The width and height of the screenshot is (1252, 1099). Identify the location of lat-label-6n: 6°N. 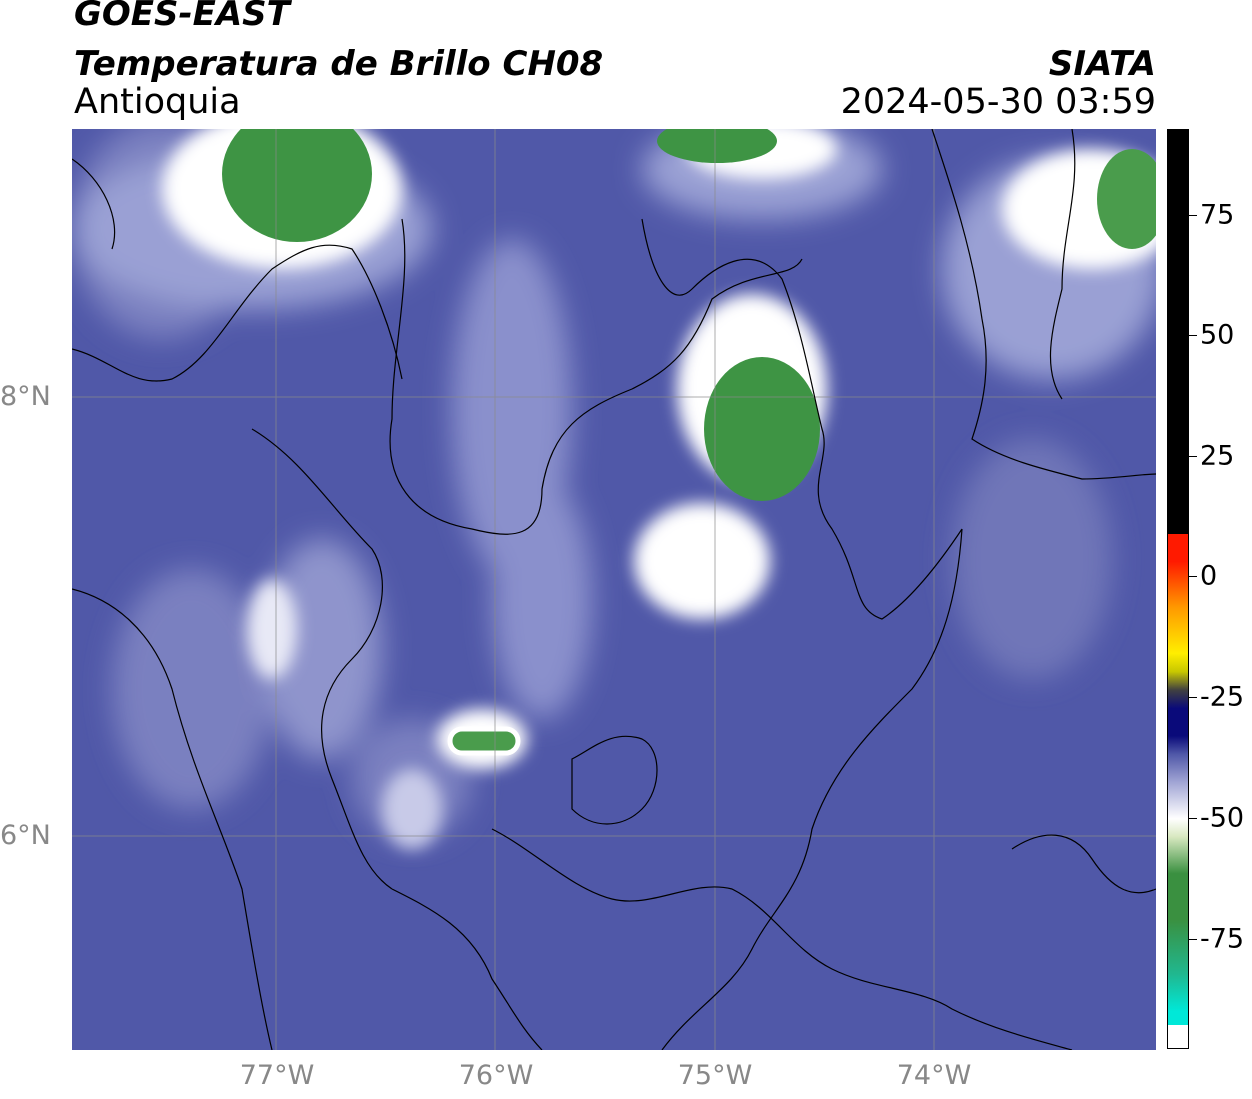
(25, 835).